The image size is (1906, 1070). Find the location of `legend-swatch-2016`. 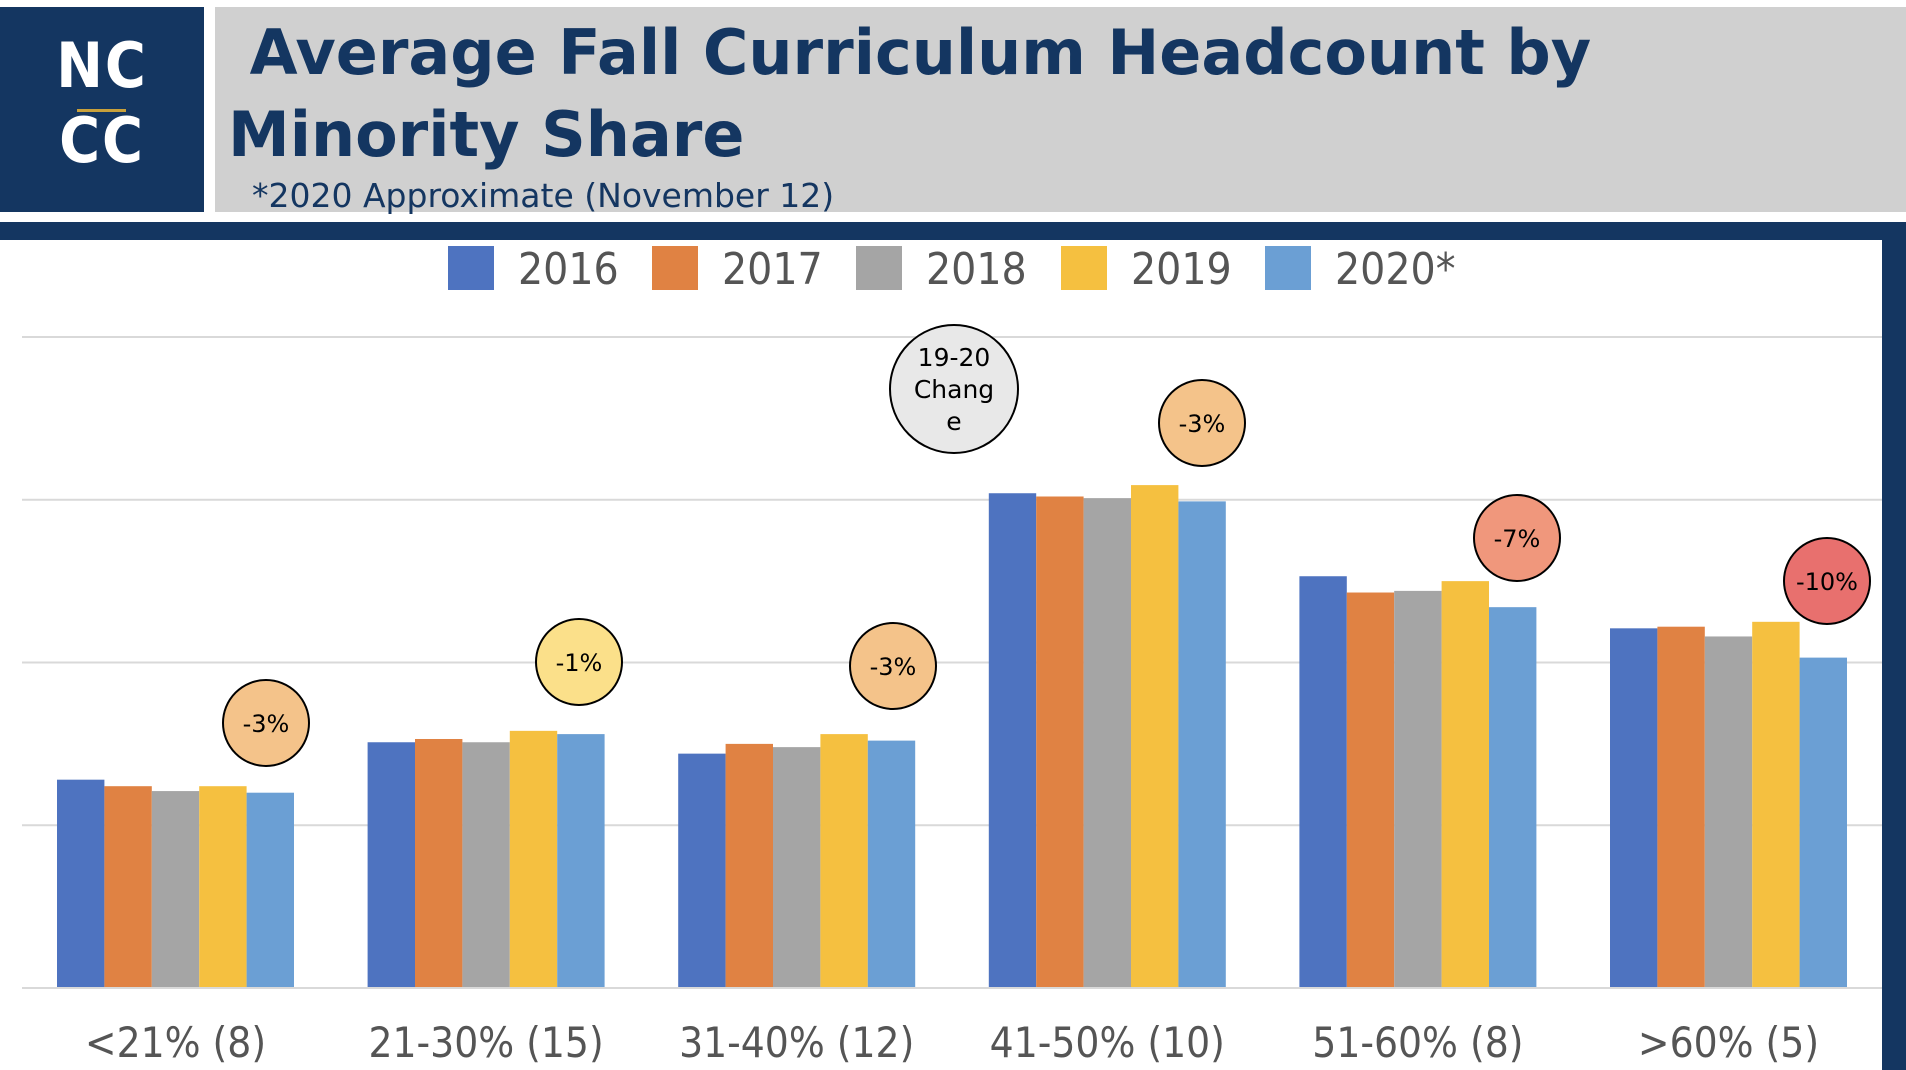

legend-swatch-2016 is located at coordinates (471, 268).